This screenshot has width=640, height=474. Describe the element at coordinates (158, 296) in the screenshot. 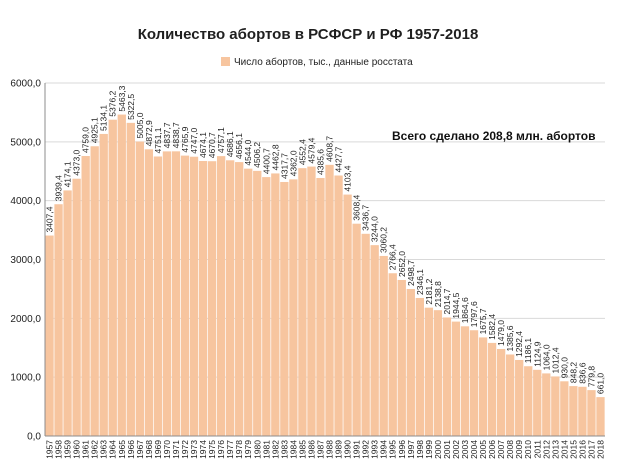

I see `bar-1969` at that location.